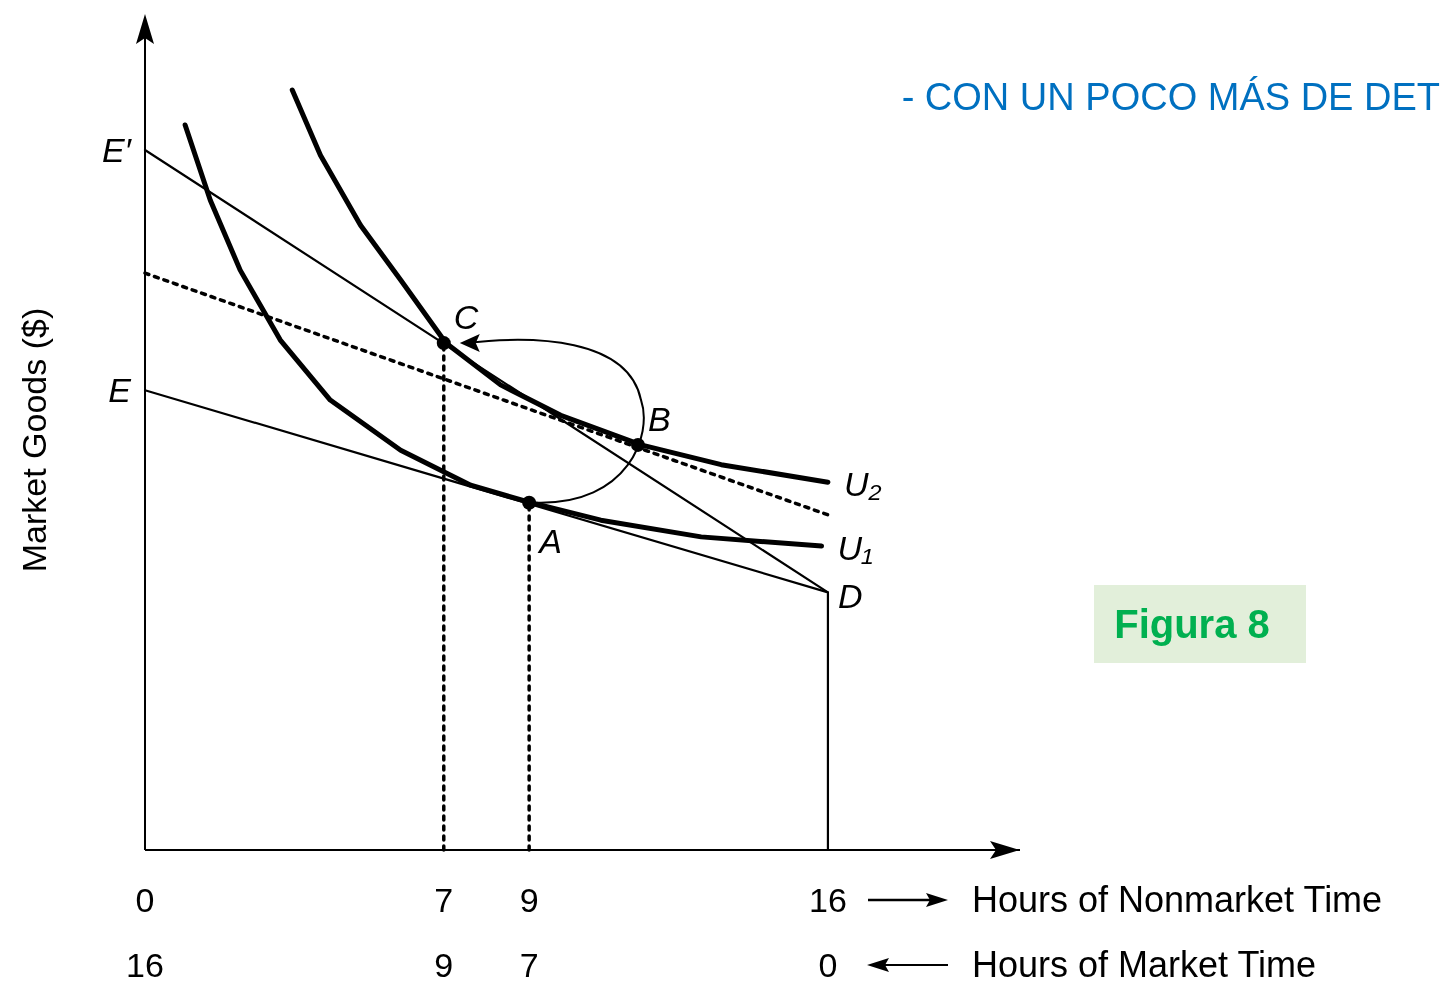 The height and width of the screenshot is (985, 1445). I want to click on x-tick-label: 9, so click(529, 900).